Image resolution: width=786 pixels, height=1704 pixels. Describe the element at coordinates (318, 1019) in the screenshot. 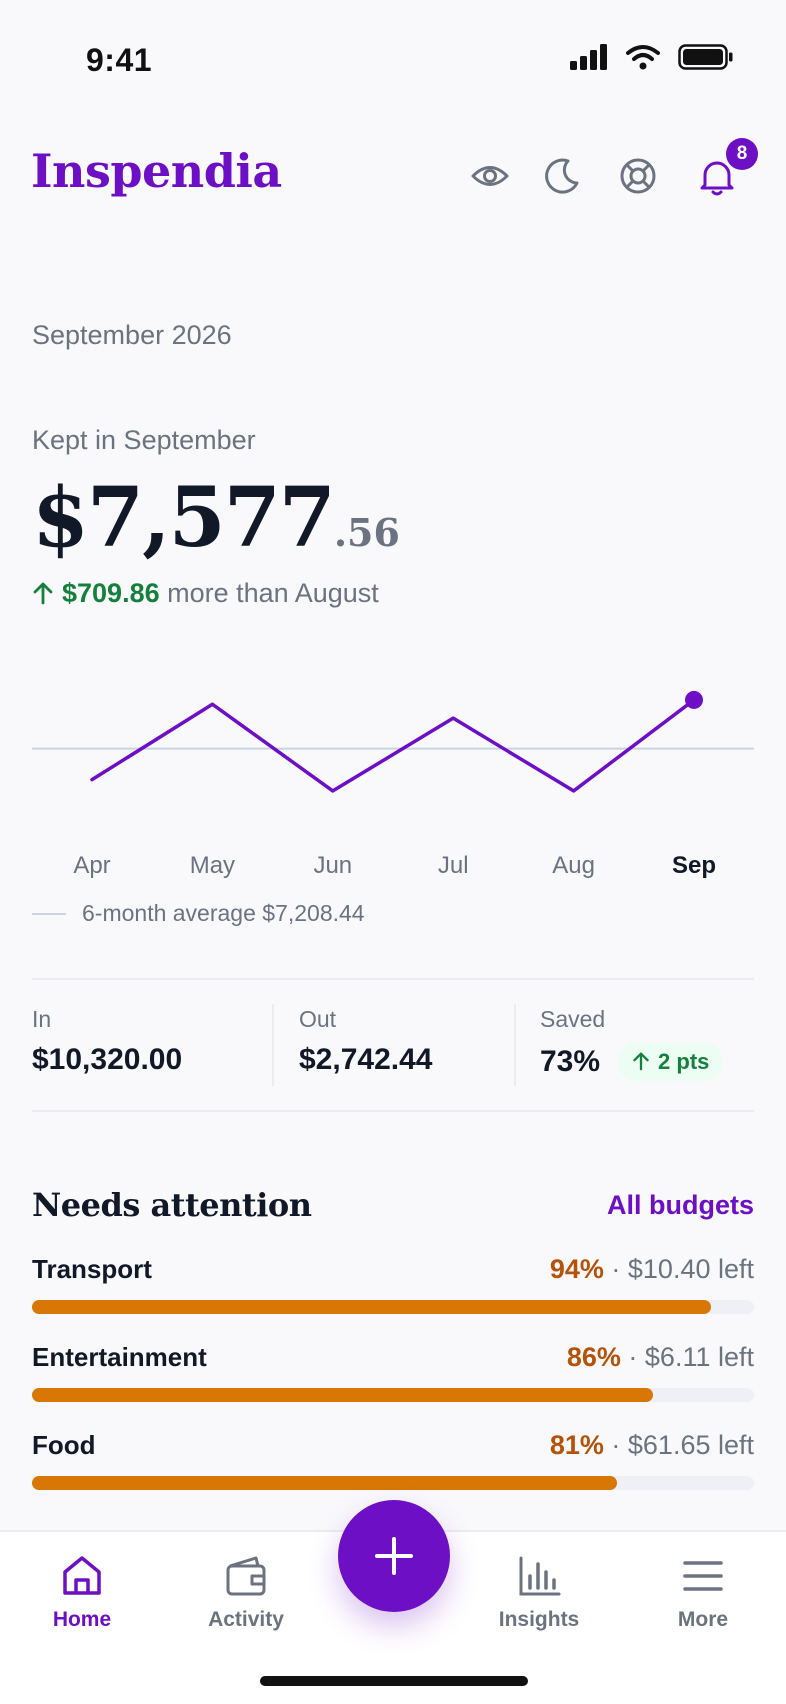

I see `stat-out-label: Out` at that location.